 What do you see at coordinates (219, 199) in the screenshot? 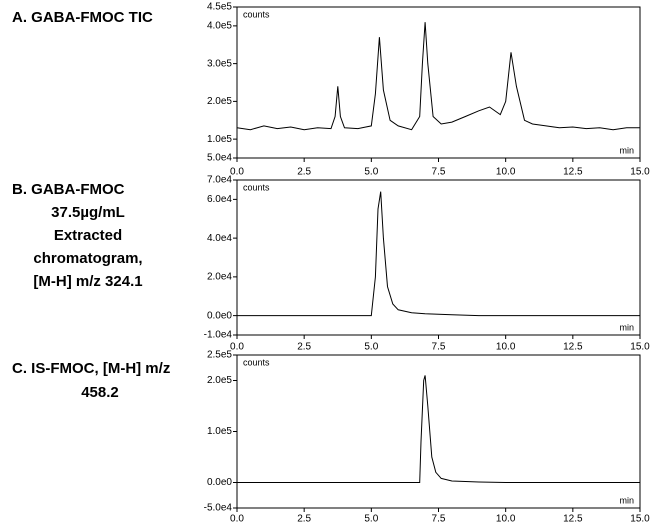
I see `y-tick-label: 6.0e4` at bounding box center [219, 199].